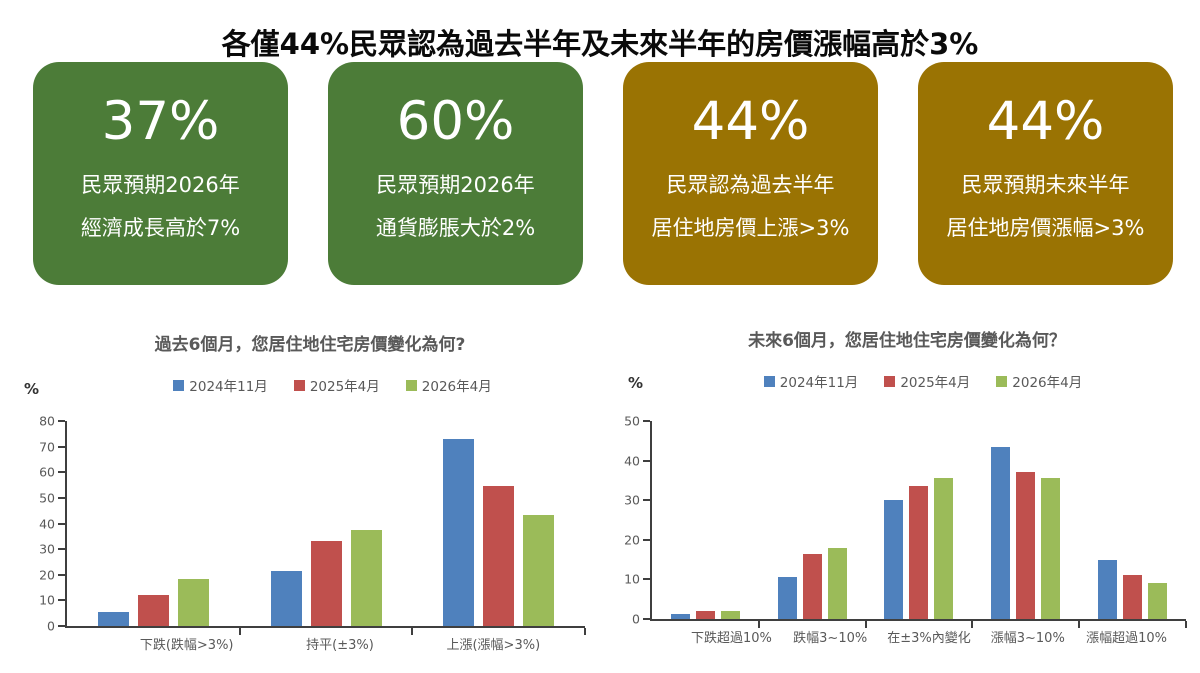  I want to click on y-tick-label: 10, so click(632, 579).